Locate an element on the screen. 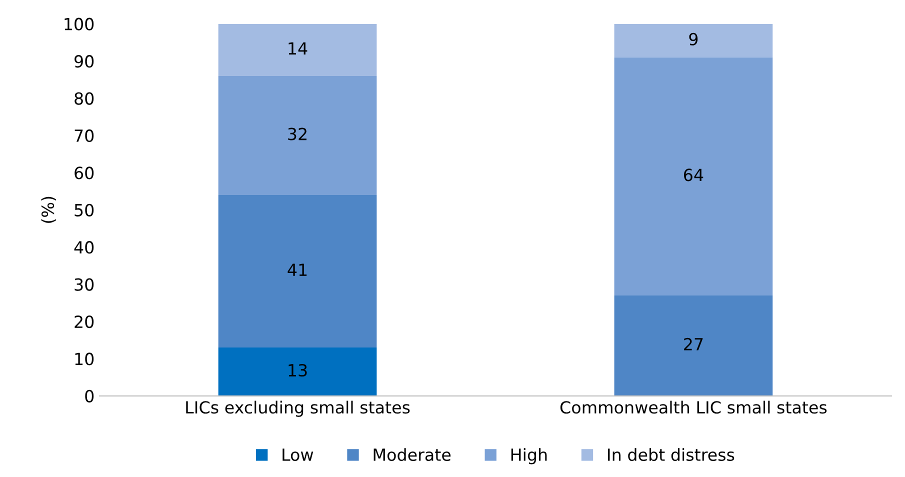 The width and height of the screenshot is (905, 477). data-label: 14 is located at coordinates (298, 48).